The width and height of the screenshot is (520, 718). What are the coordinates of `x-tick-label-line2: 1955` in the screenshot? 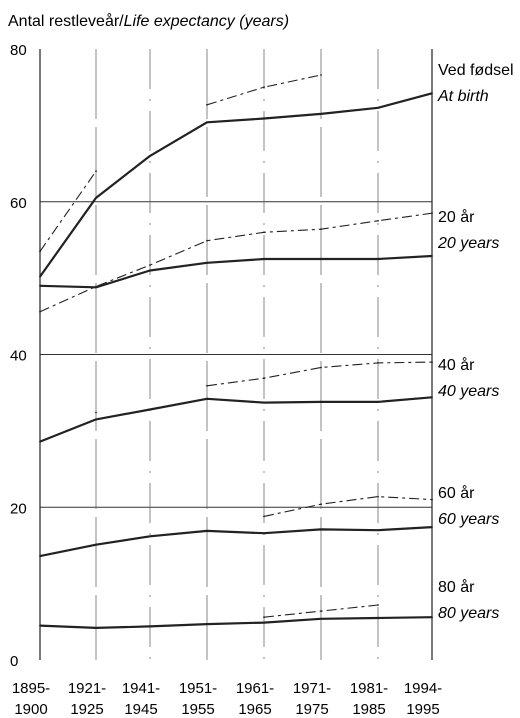 It's located at (197, 709).